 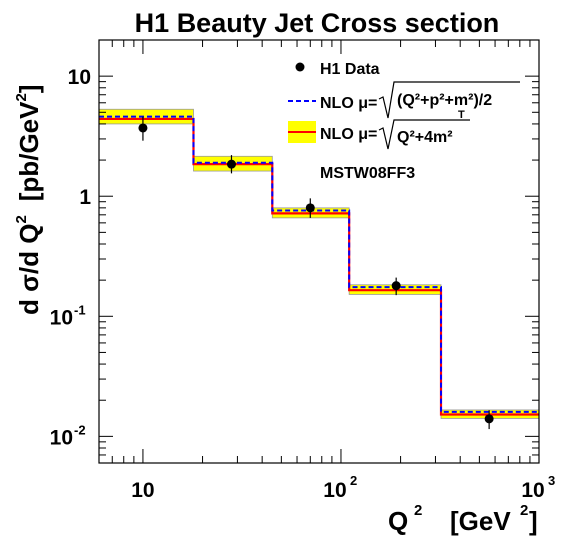 I want to click on y-tick-label-exp-1: -1, so click(x=80, y=309).